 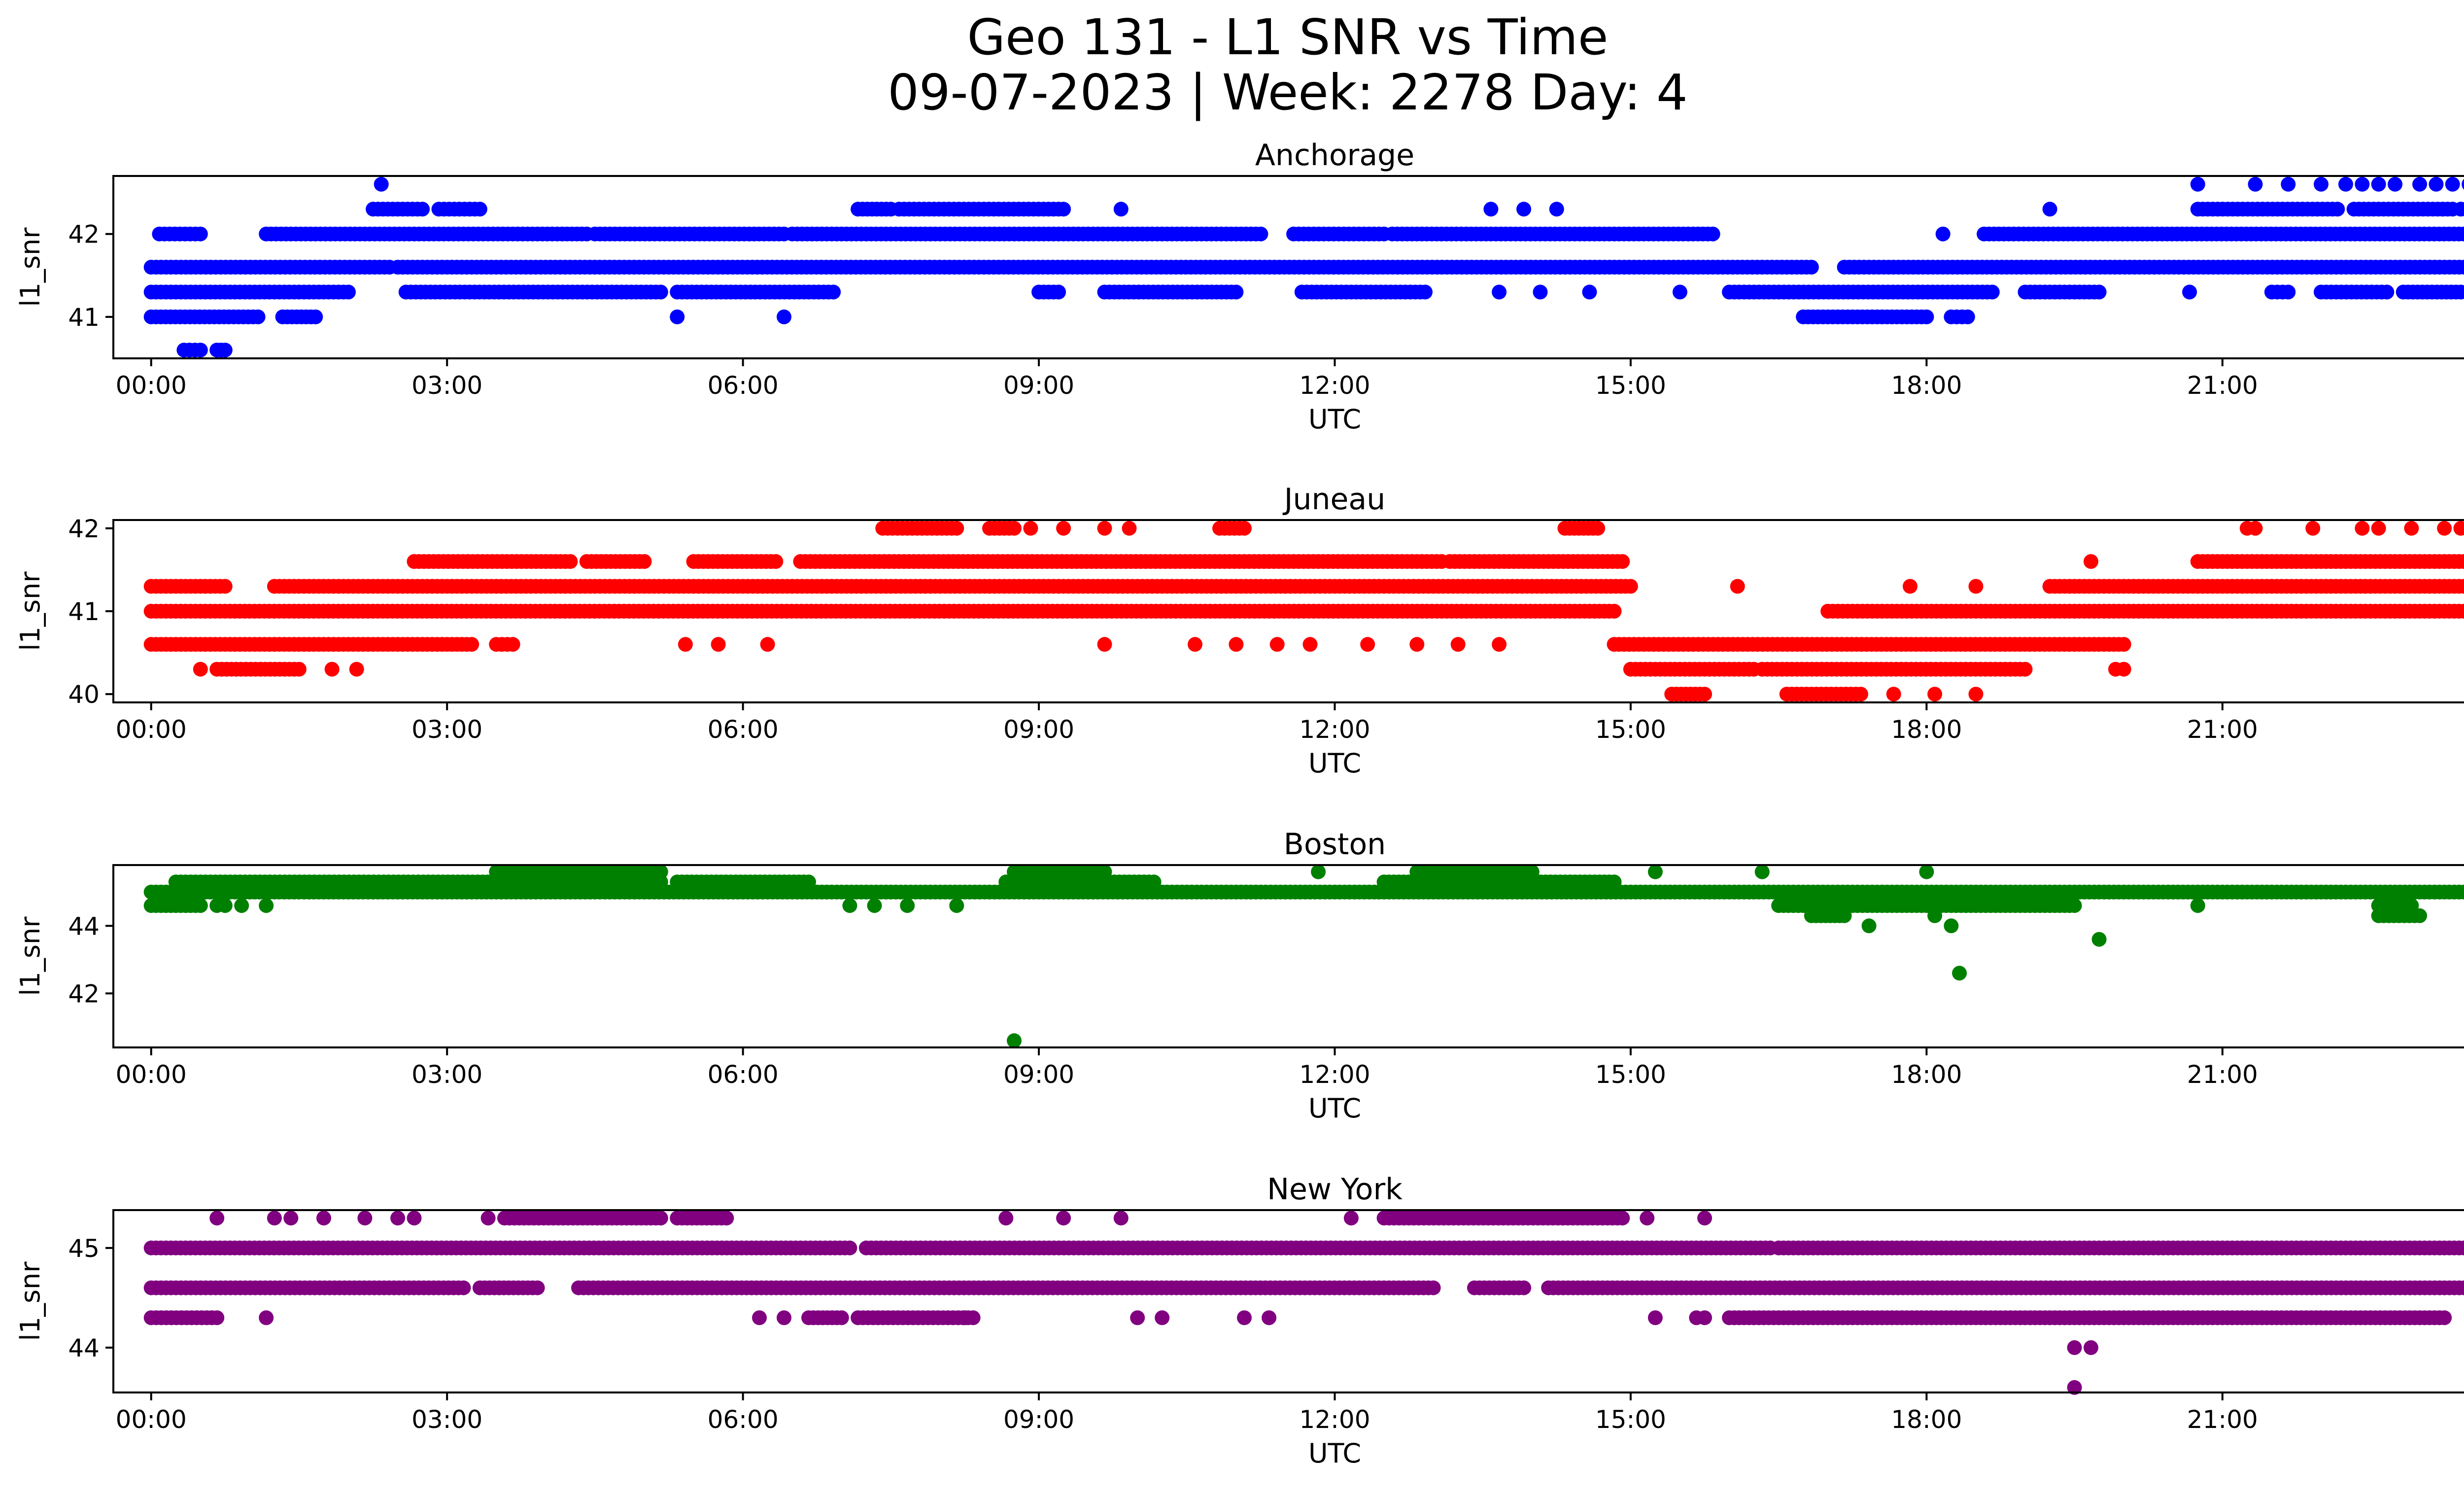 What do you see at coordinates (1335, 844) in the screenshot?
I see `subplot-title: Boston` at bounding box center [1335, 844].